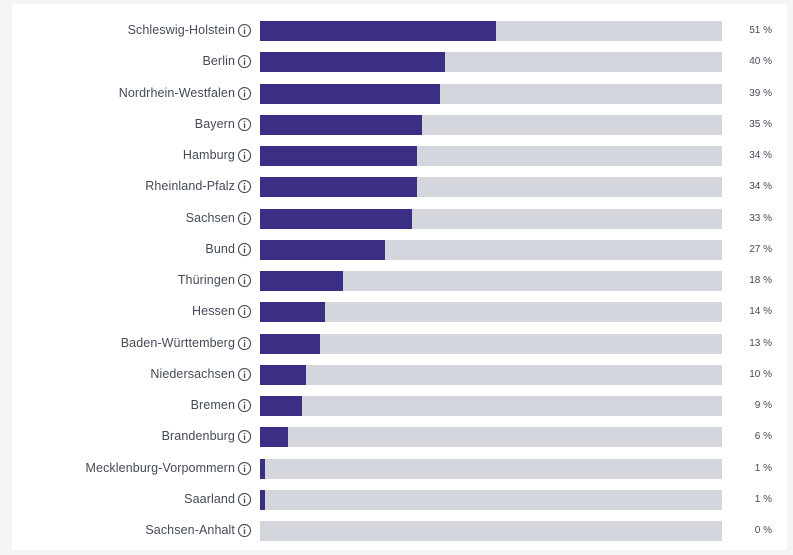 This screenshot has width=793, height=555. I want to click on value-label: 51 %, so click(760, 30).